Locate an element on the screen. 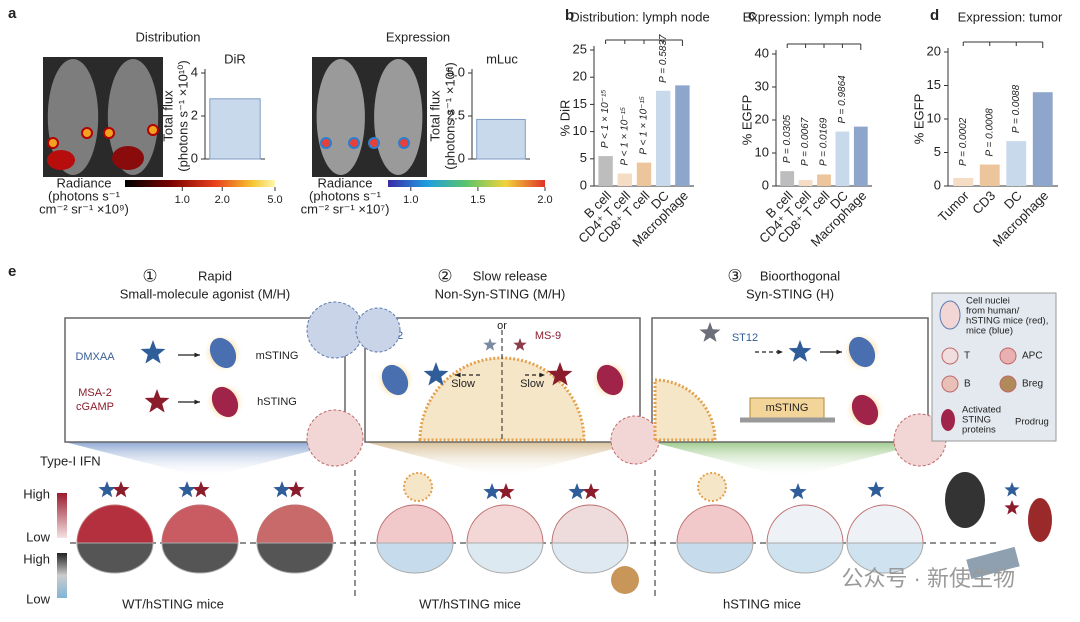 This screenshot has width=1080, height=622. y-tick-label: 5 is located at coordinates (583, 157).